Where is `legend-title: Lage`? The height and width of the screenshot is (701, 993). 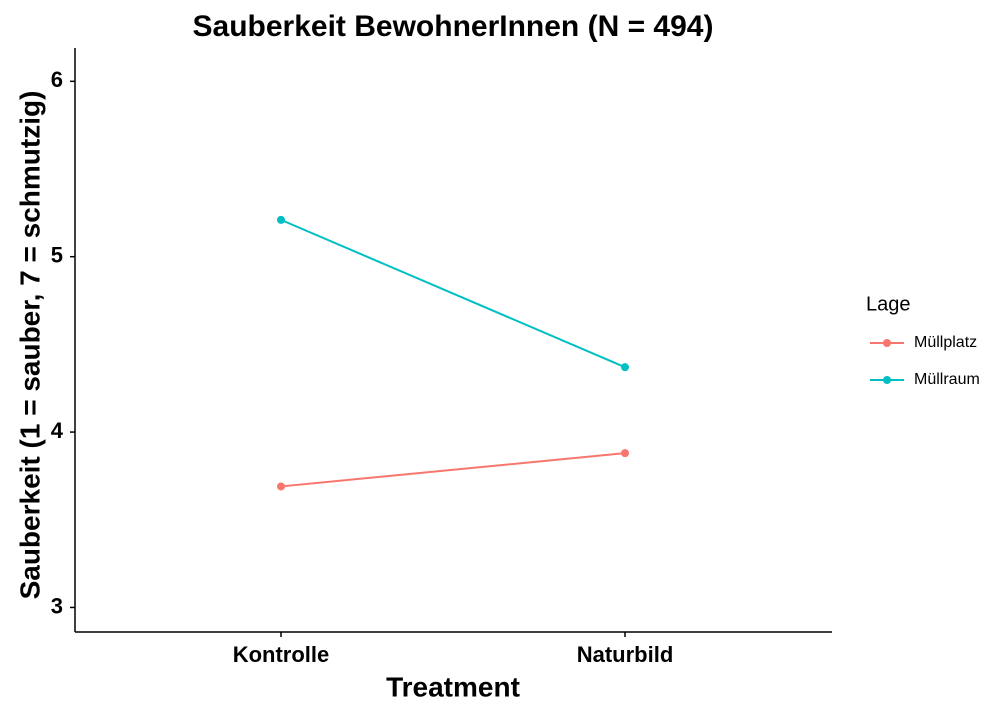 legend-title: Lage is located at coordinates (888, 304).